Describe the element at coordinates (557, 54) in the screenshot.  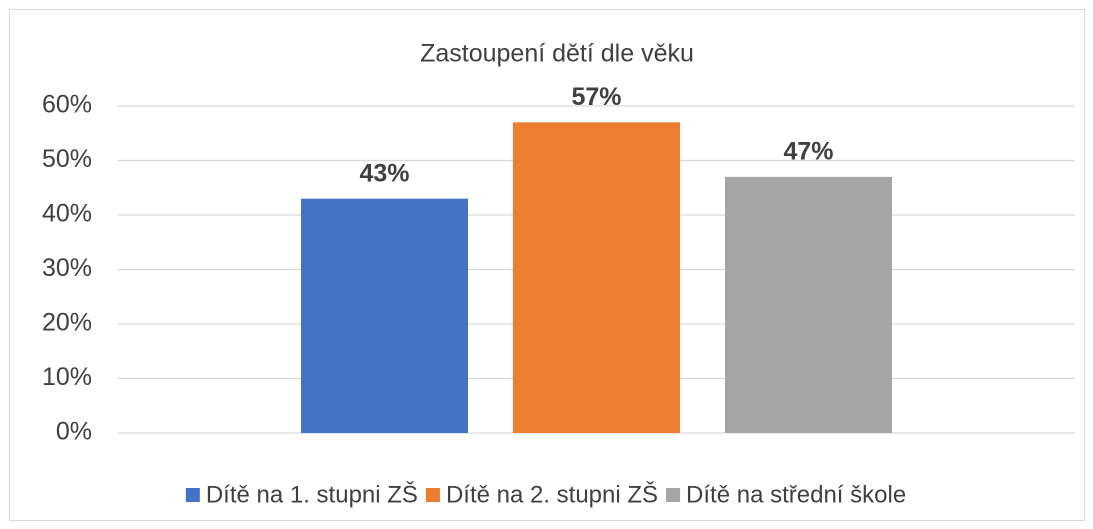
I see `chart-title: Zastoupení dětí dle věku` at that location.